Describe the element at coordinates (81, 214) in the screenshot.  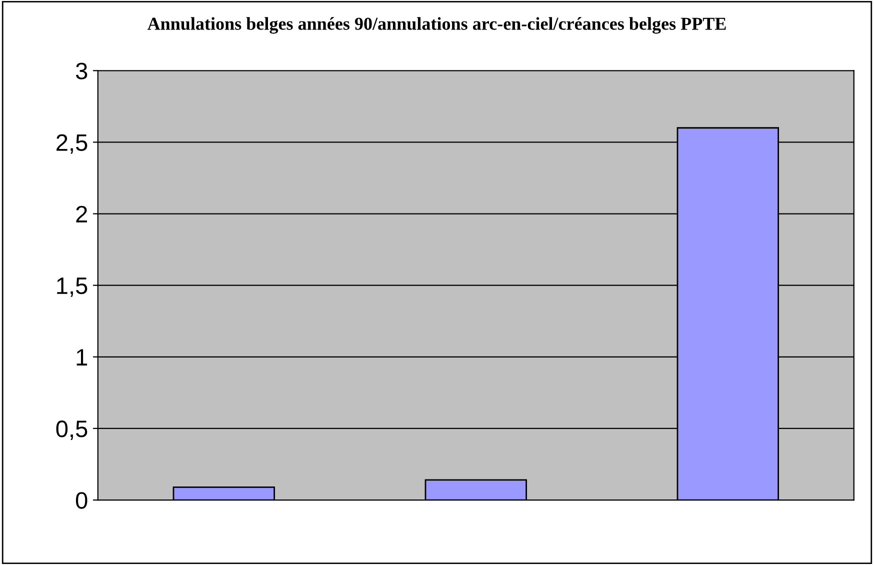
I see `y-tick-label: 2` at that location.